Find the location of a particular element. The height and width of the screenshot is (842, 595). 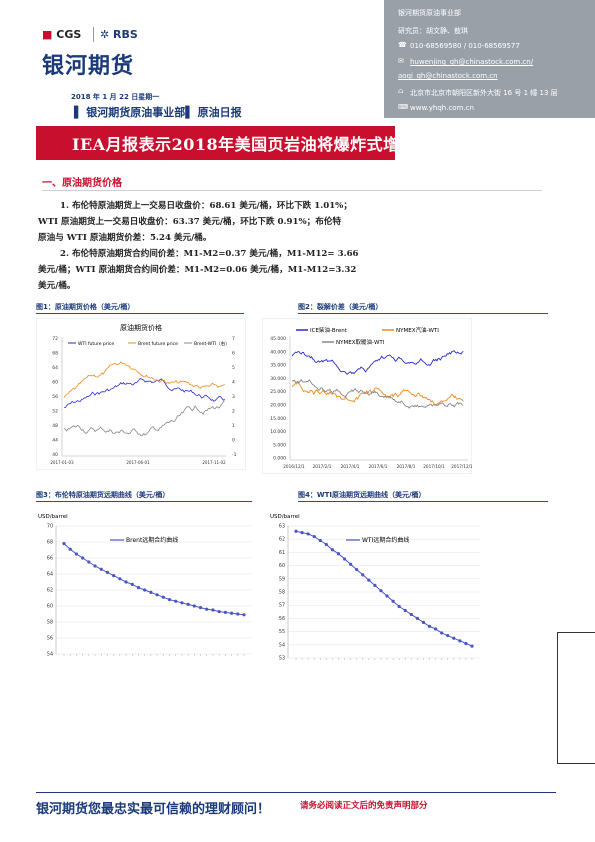

y-tick-label: 10.000 is located at coordinates (278, 432).